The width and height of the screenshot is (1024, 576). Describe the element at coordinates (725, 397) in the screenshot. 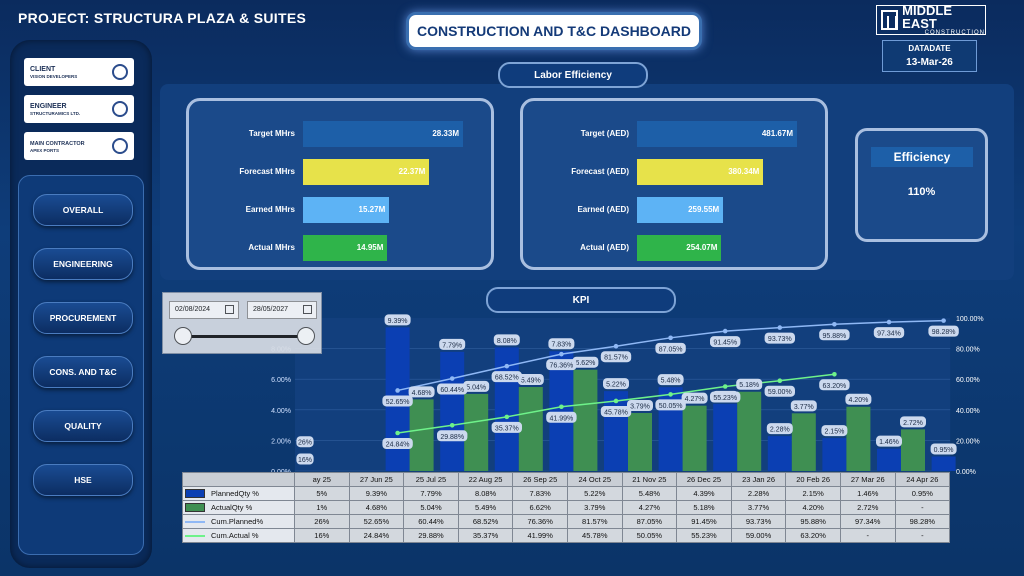

I see `planned-data-label: 4.39%` at that location.